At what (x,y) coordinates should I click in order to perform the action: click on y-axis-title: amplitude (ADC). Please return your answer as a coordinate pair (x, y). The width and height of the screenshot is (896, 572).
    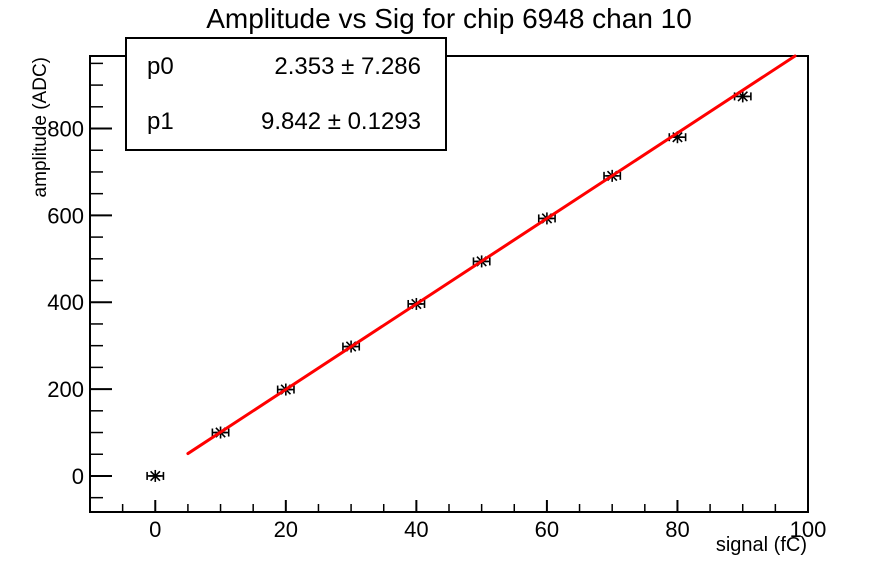
    Looking at the image, I should click on (40, 127).